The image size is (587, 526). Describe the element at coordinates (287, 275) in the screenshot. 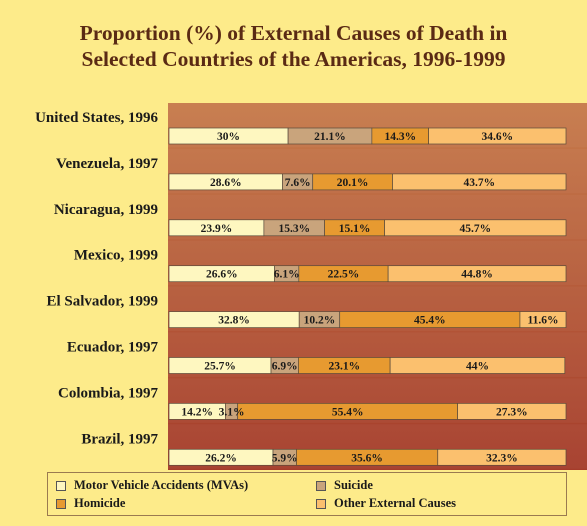

I see `value-label: 6.1%` at that location.